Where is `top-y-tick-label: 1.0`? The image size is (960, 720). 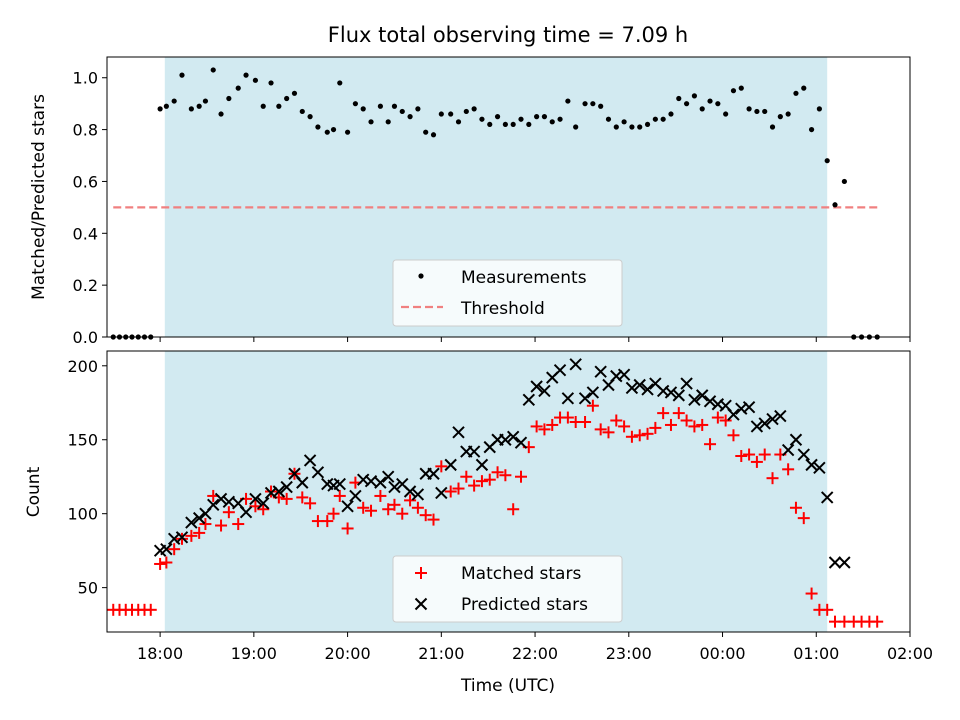 top-y-tick-label: 1.0 is located at coordinates (85, 78).